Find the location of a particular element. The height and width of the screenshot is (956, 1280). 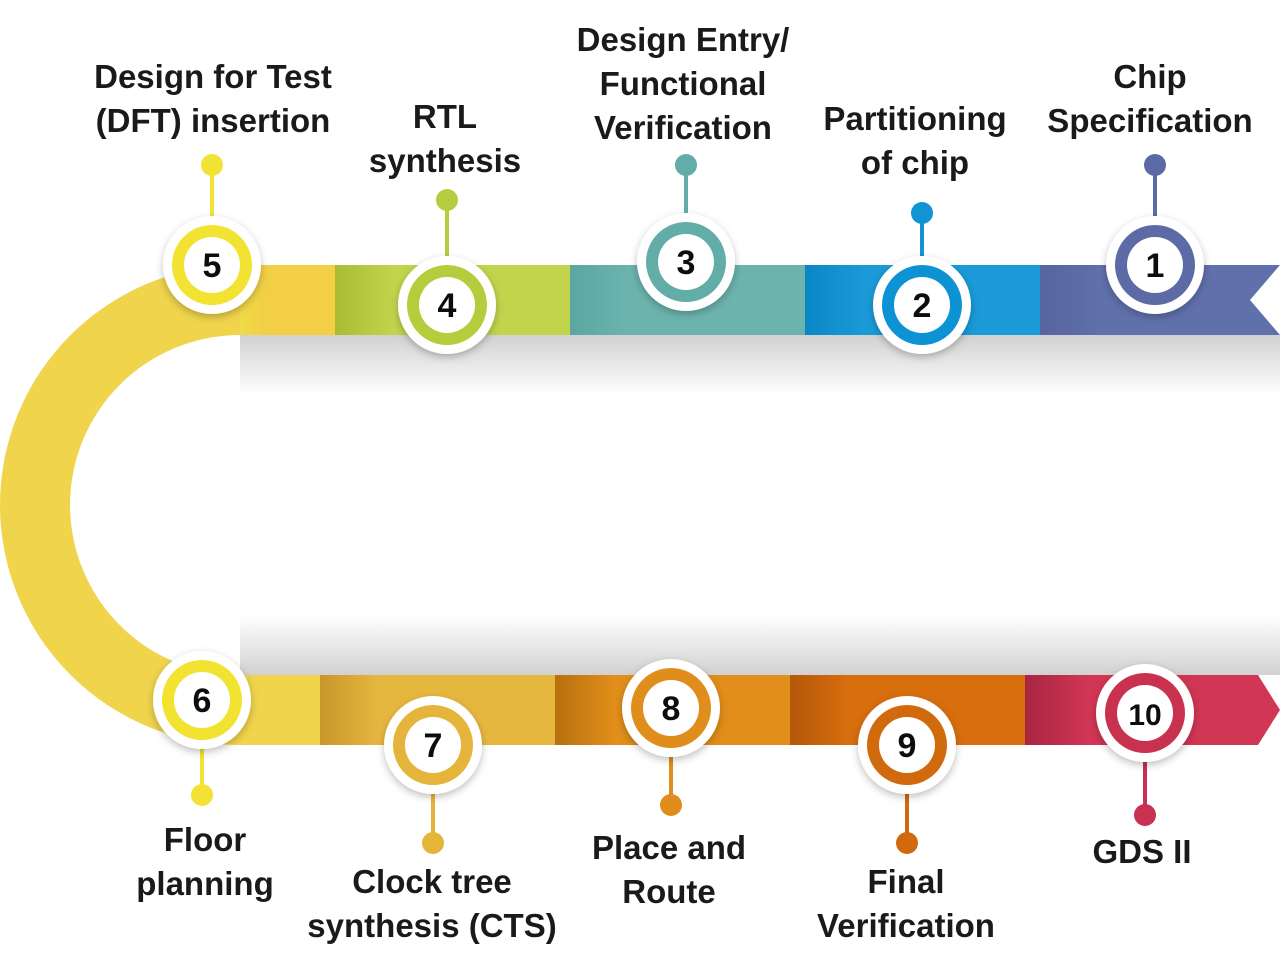

step-node-1: 1 is located at coordinates (1155, 265).